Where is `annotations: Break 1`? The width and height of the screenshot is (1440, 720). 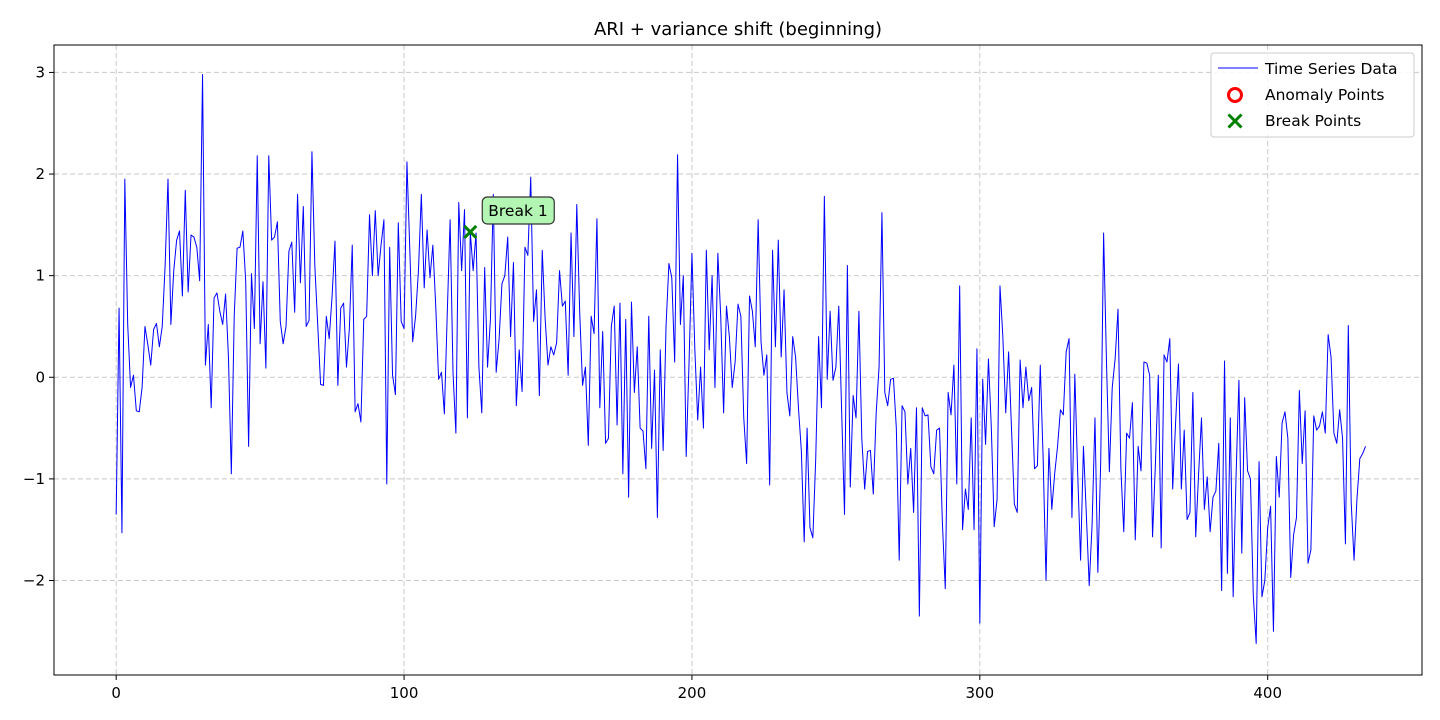 annotations: Break 1 is located at coordinates (518, 210).